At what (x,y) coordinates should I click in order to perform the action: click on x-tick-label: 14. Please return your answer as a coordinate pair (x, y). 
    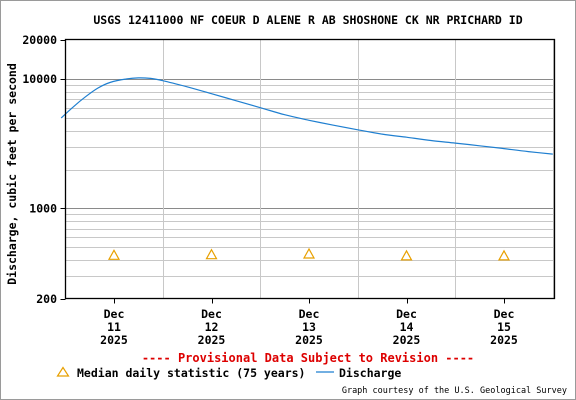
    Looking at the image, I should click on (407, 327).